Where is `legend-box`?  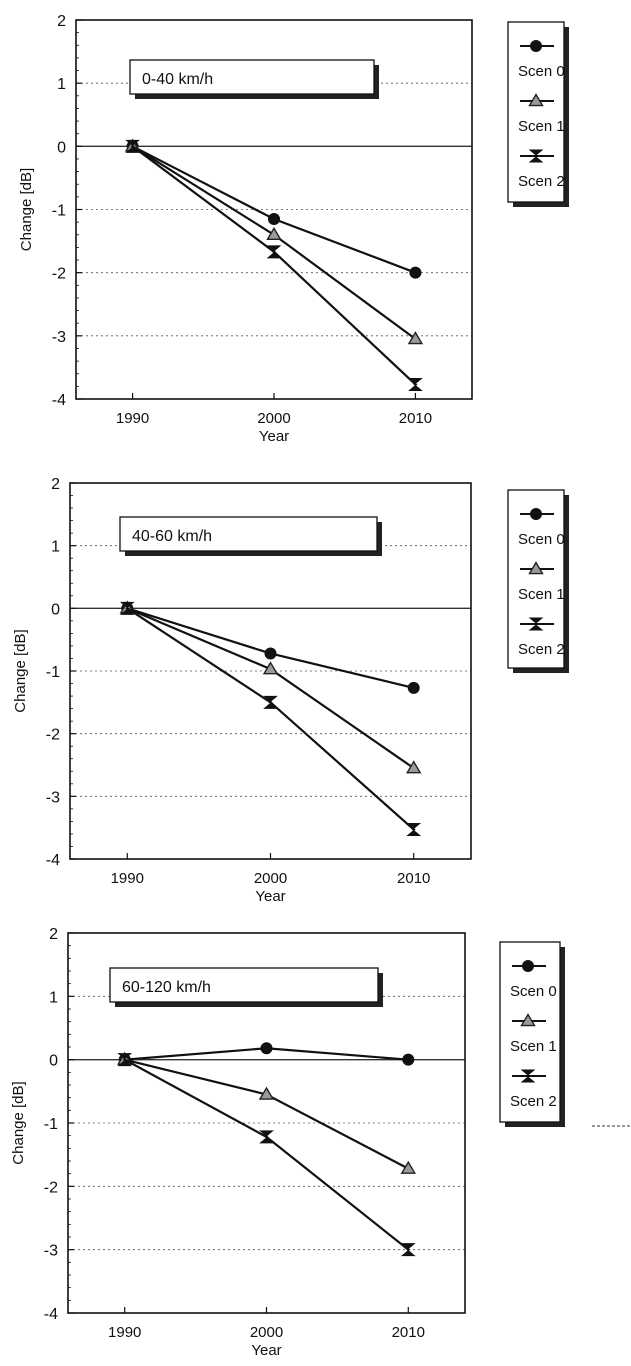 legend-box is located at coordinates (530, 1032).